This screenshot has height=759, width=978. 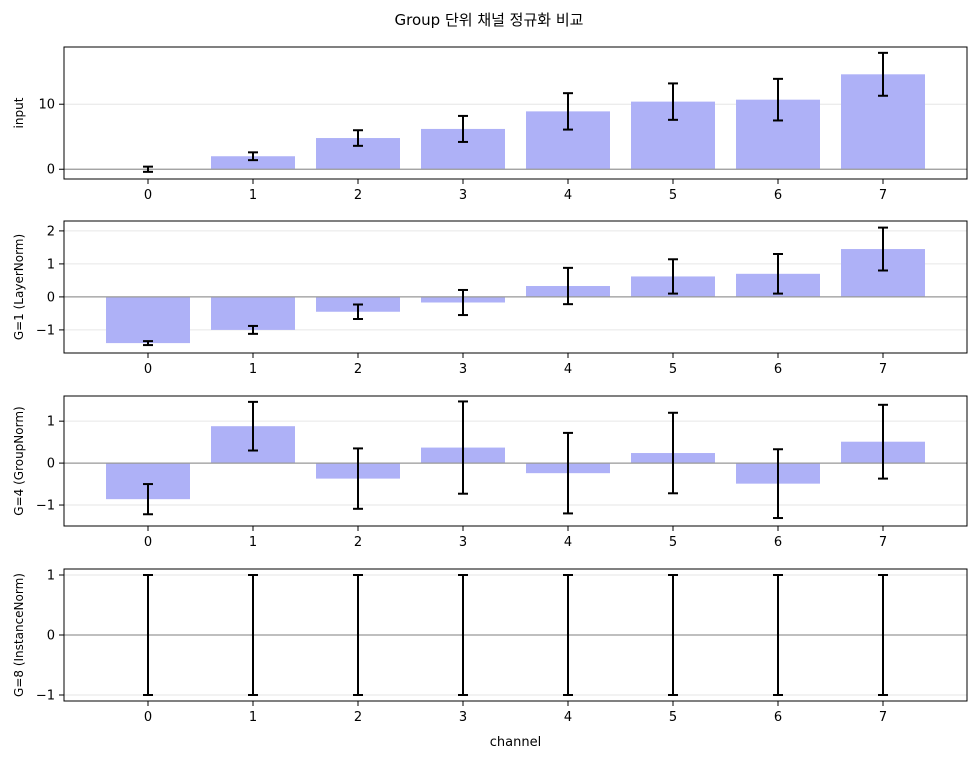 What do you see at coordinates (19, 112) in the screenshot?
I see `y-axis-label: input` at bounding box center [19, 112].